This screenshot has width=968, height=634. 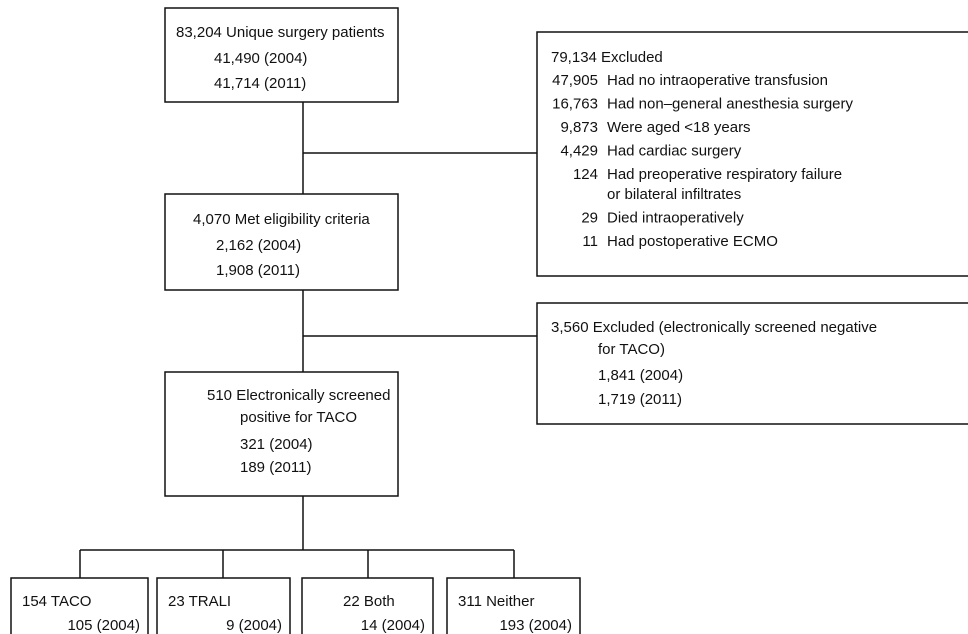 What do you see at coordinates (275, 467) in the screenshot?
I see `box-line: 189 (2011)` at bounding box center [275, 467].